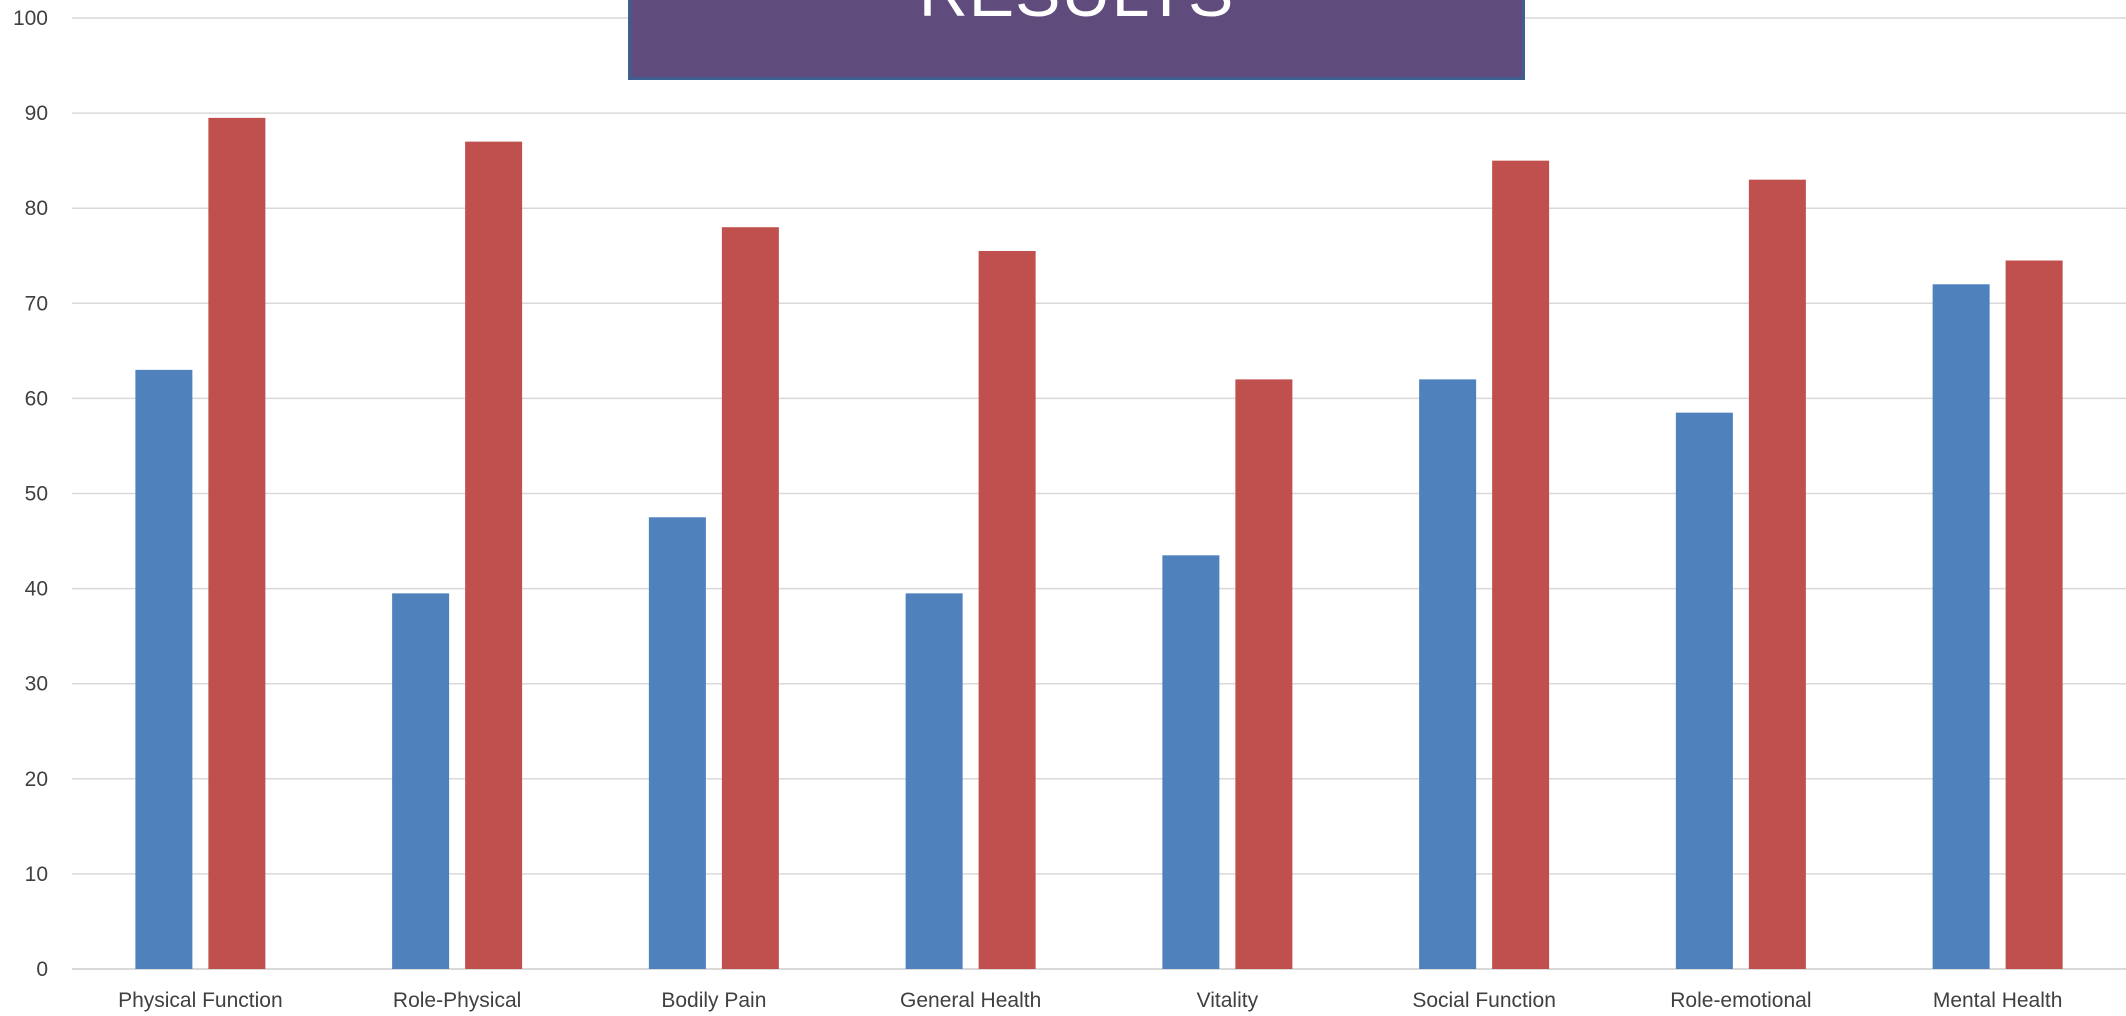  What do you see at coordinates (36, 398) in the screenshot?
I see `y-tick-label: 60` at bounding box center [36, 398].